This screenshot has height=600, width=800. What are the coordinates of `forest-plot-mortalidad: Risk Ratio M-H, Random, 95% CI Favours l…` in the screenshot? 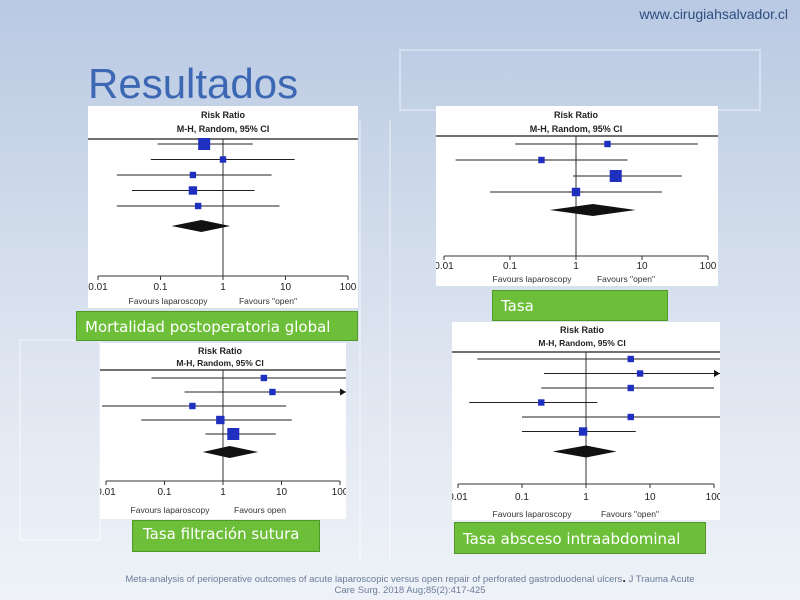 It's located at (223, 207).